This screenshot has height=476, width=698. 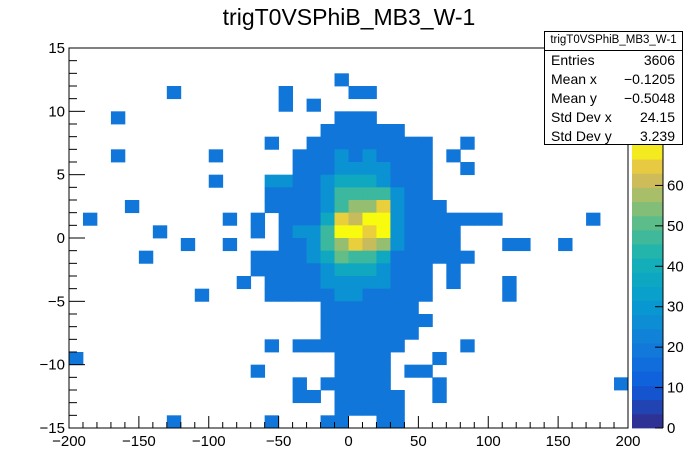 What do you see at coordinates (488, 441) in the screenshot?
I see `x-tick-label: 100` at bounding box center [488, 441].